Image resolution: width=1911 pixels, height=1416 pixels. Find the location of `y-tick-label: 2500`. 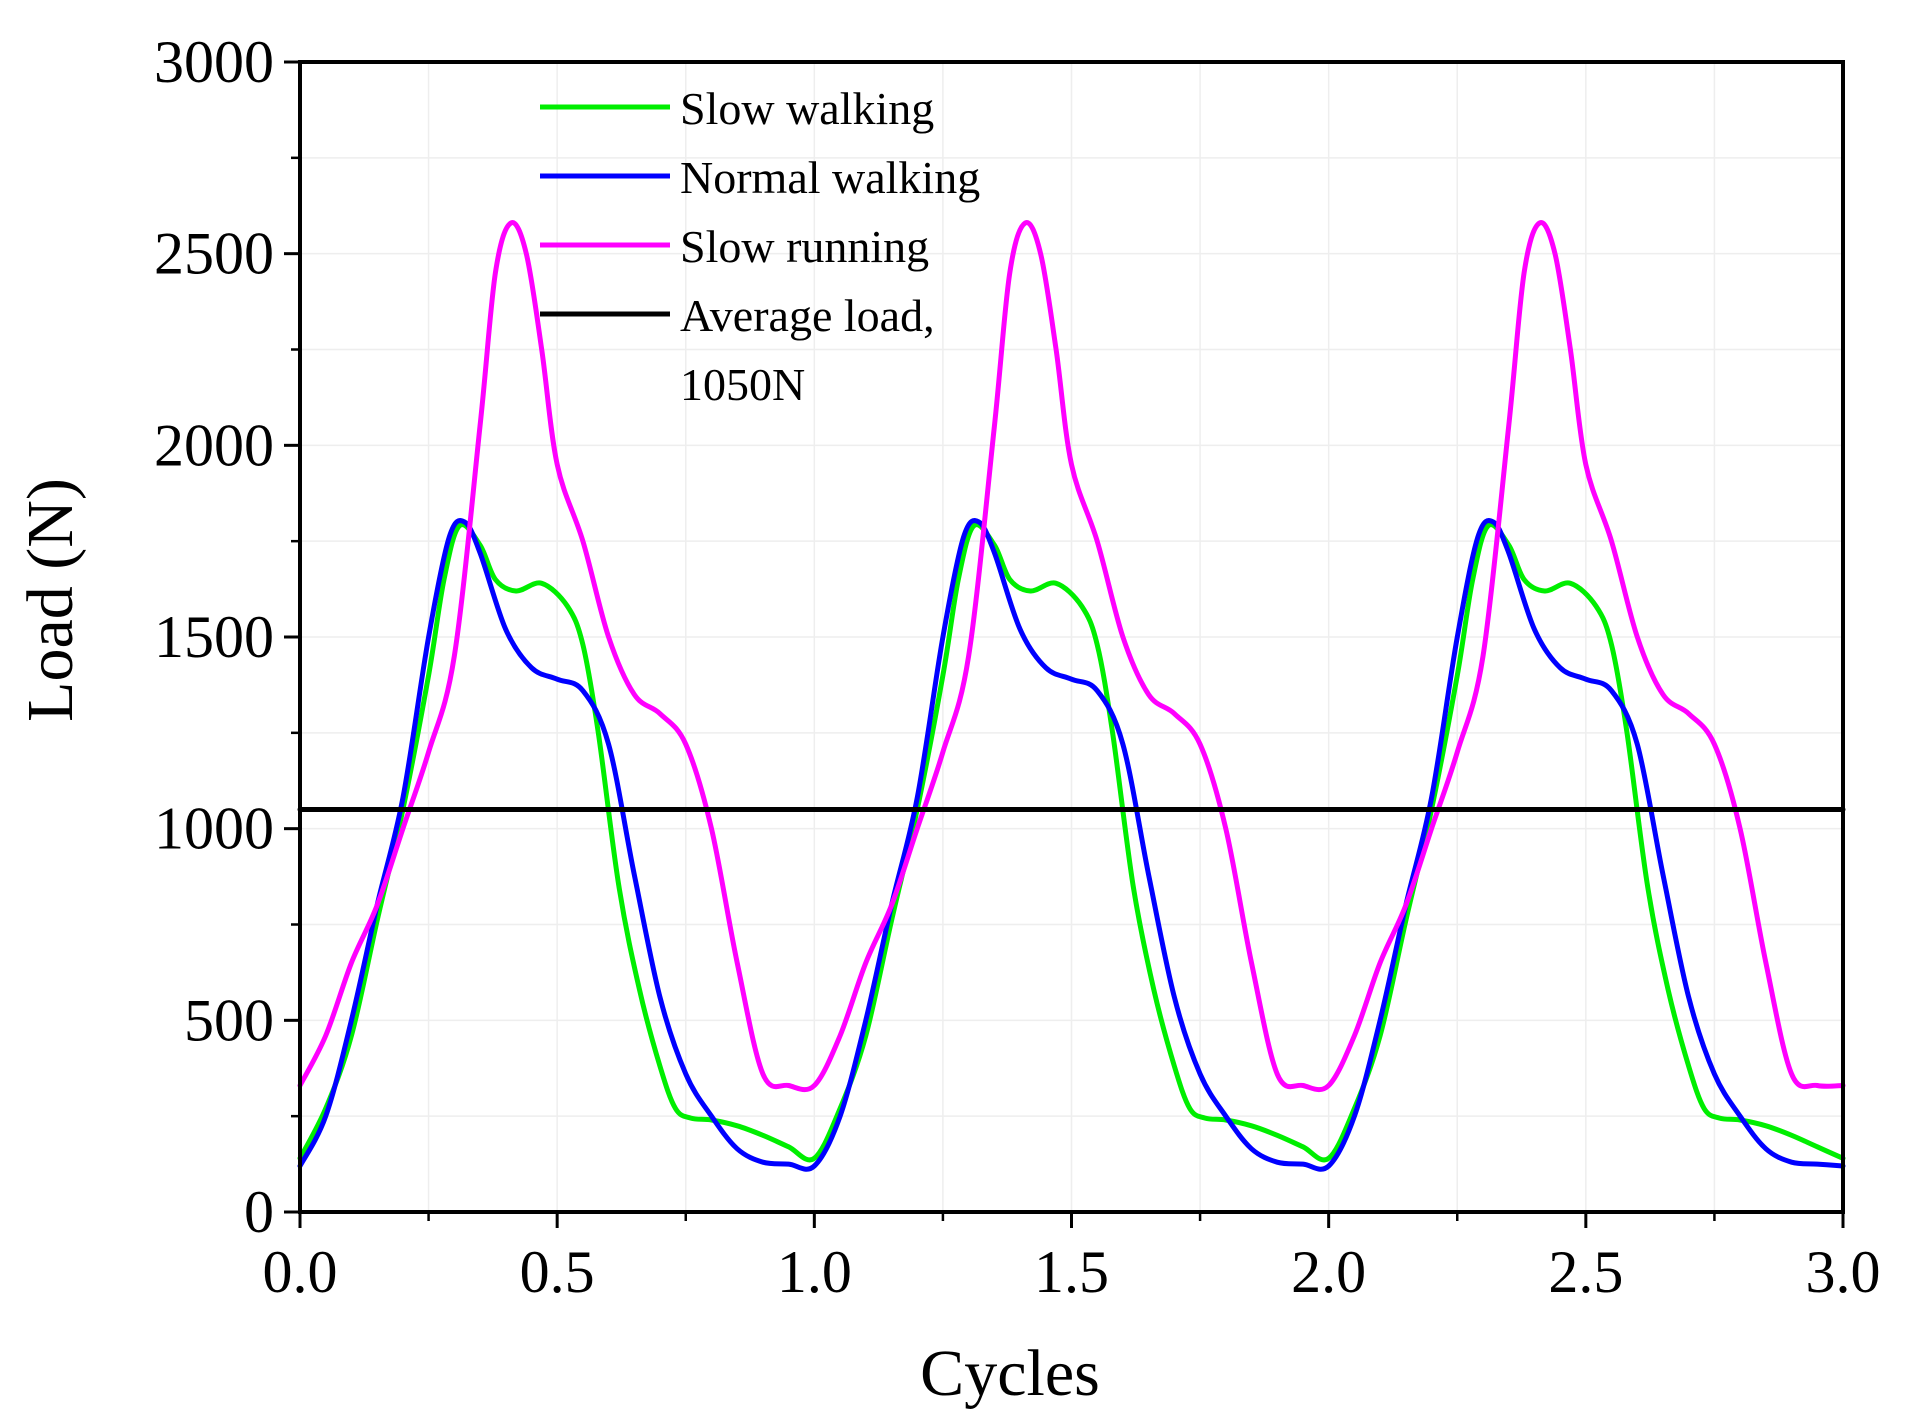

y-tick-label: 2500 is located at coordinates (214, 254).